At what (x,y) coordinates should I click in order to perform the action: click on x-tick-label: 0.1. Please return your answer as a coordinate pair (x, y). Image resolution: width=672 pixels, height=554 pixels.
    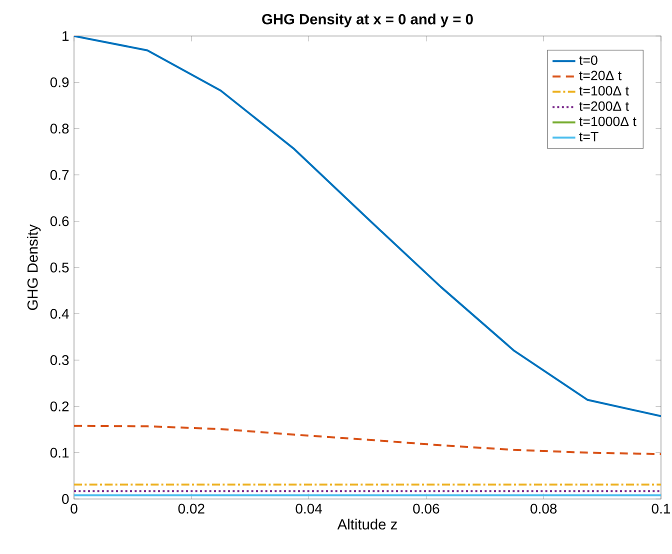
    Looking at the image, I should click on (661, 509).